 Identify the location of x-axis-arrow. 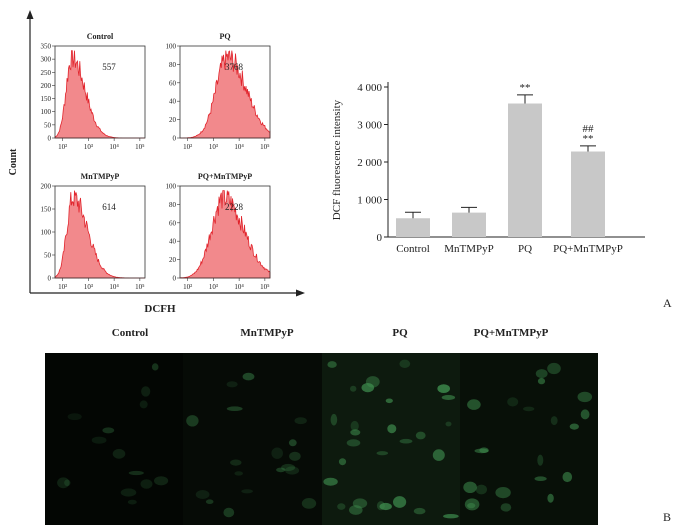
(300, 293).